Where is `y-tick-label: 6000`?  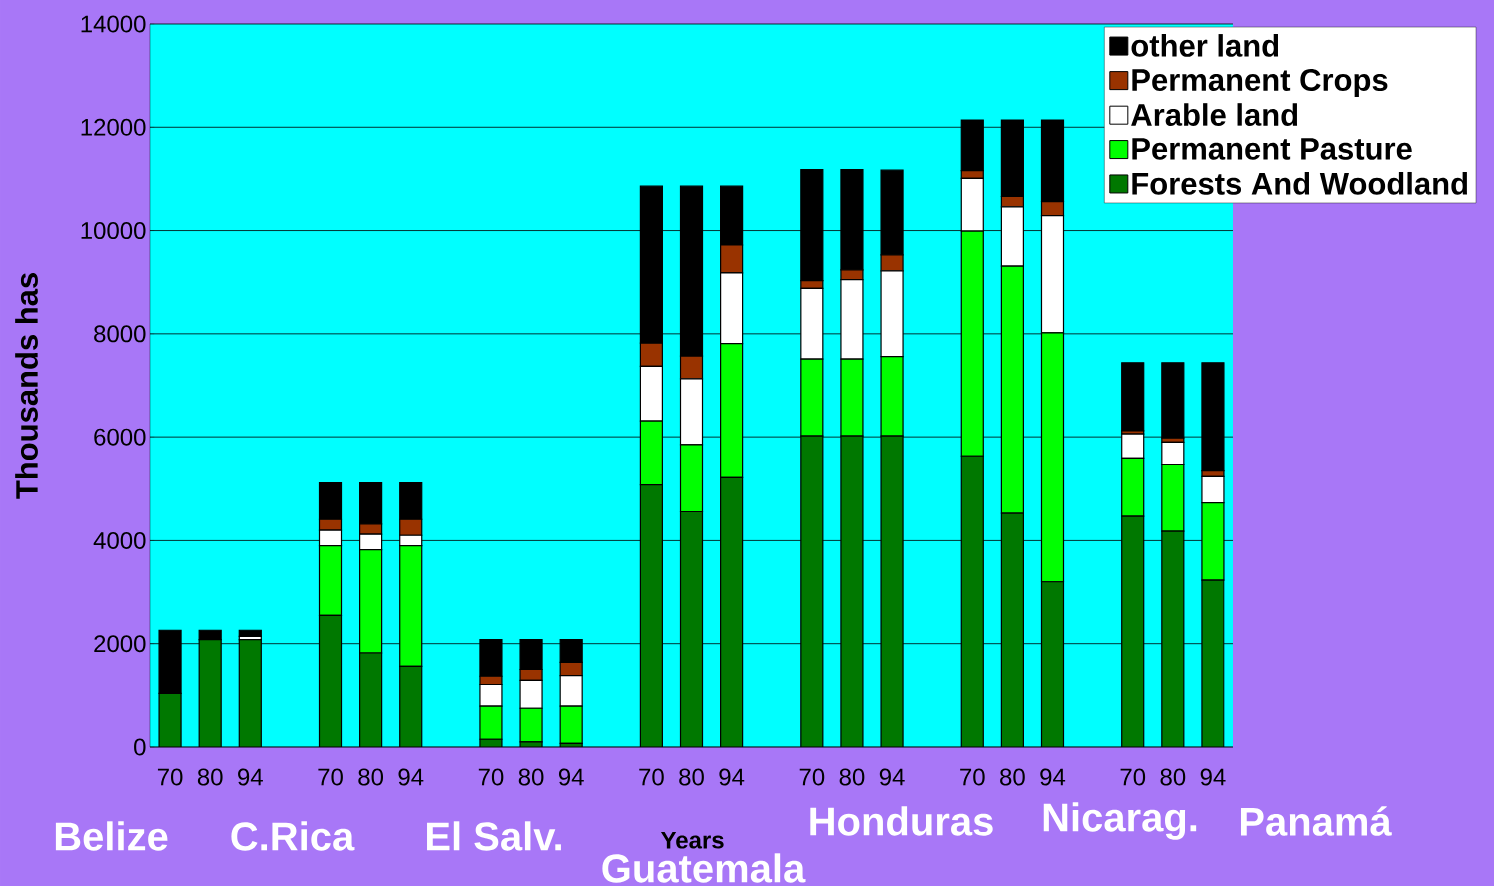 y-tick-label: 6000 is located at coordinates (120, 437).